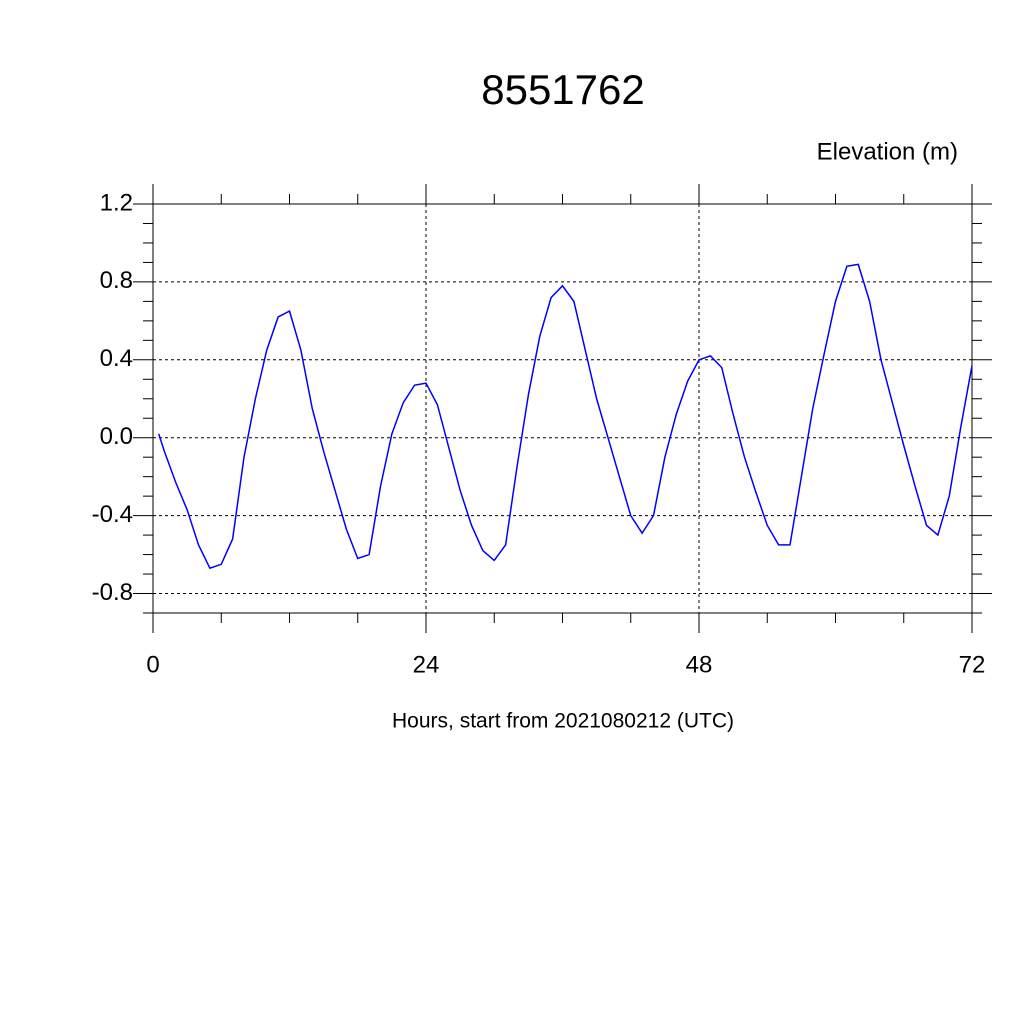  Describe the element at coordinates (112, 592) in the screenshot. I see `y-tick-label: -0.8` at that location.